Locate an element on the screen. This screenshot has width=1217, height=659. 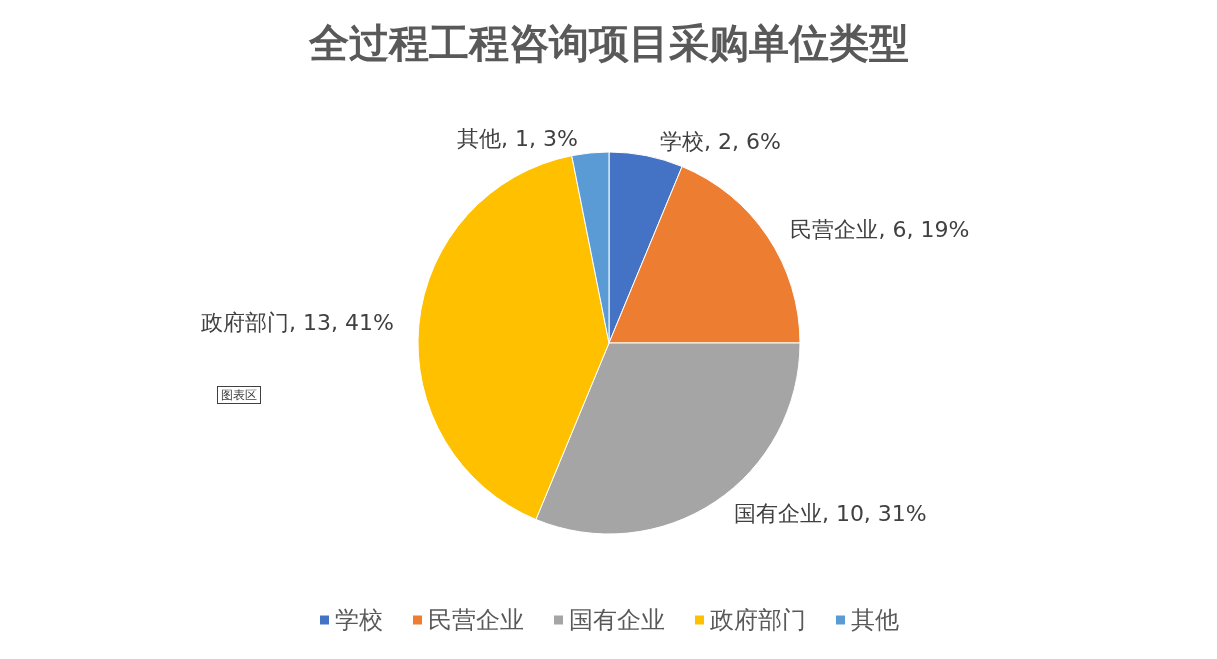
legend-label: 民营企业 is located at coordinates (476, 620).